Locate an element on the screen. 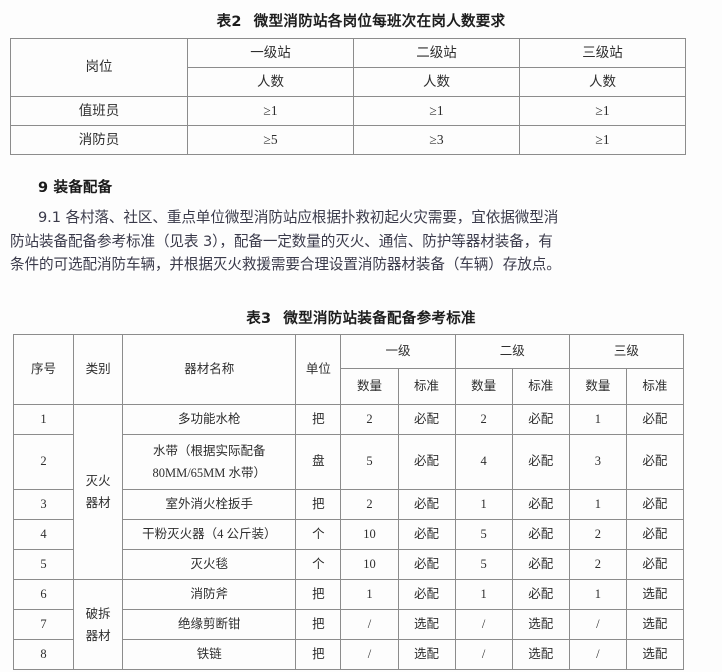 This screenshot has height=672, width=722. table3-unit-0: 把 is located at coordinates (318, 419).